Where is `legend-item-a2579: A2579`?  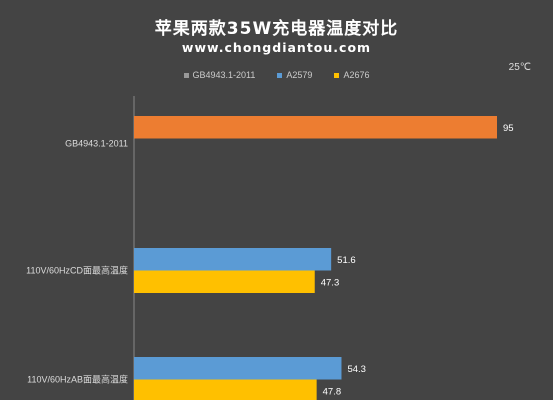
legend-item-a2579: A2579 is located at coordinates (294, 75).